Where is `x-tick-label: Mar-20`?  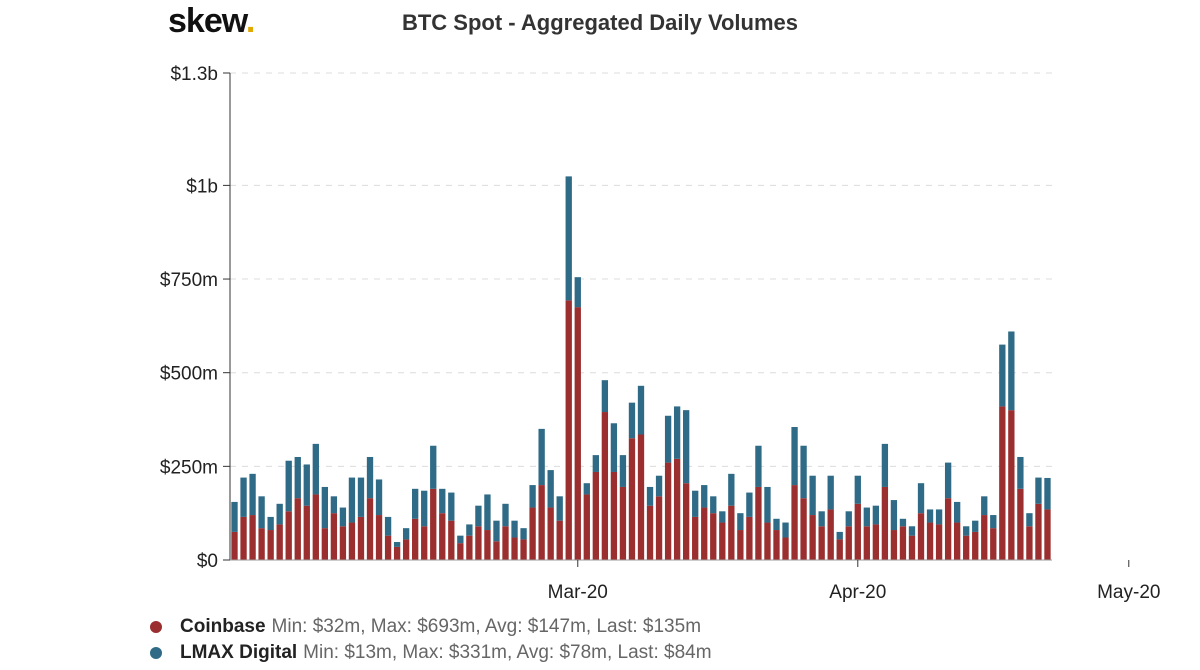 x-tick-label: Mar-20 is located at coordinates (578, 592).